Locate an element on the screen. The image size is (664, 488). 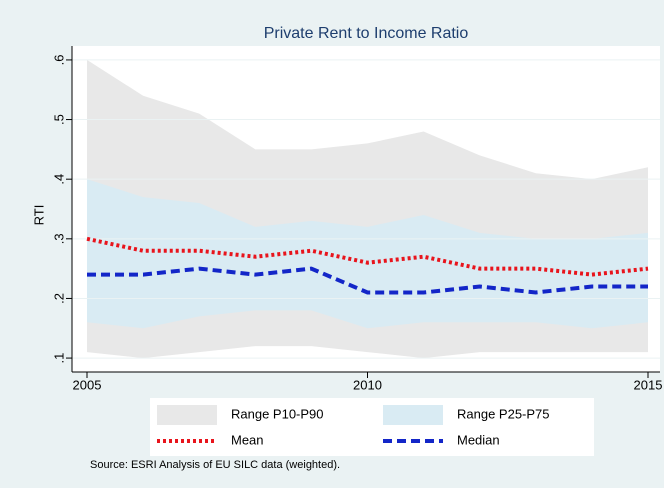
x-tick-label: 2005 is located at coordinates (87, 384).